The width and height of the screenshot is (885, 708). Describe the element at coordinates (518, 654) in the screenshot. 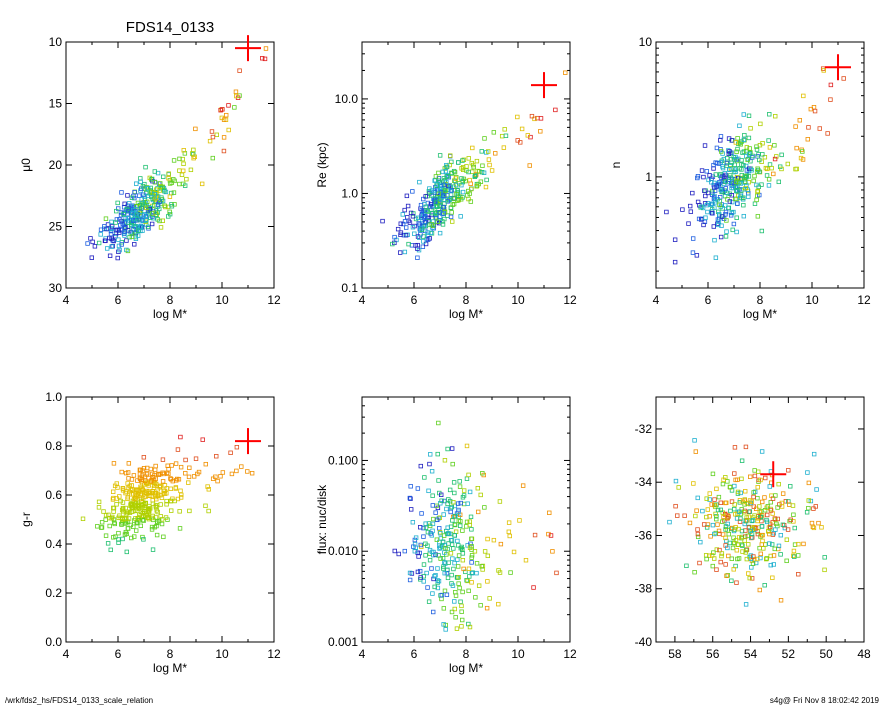

I see `x-tick-label: 10` at that location.